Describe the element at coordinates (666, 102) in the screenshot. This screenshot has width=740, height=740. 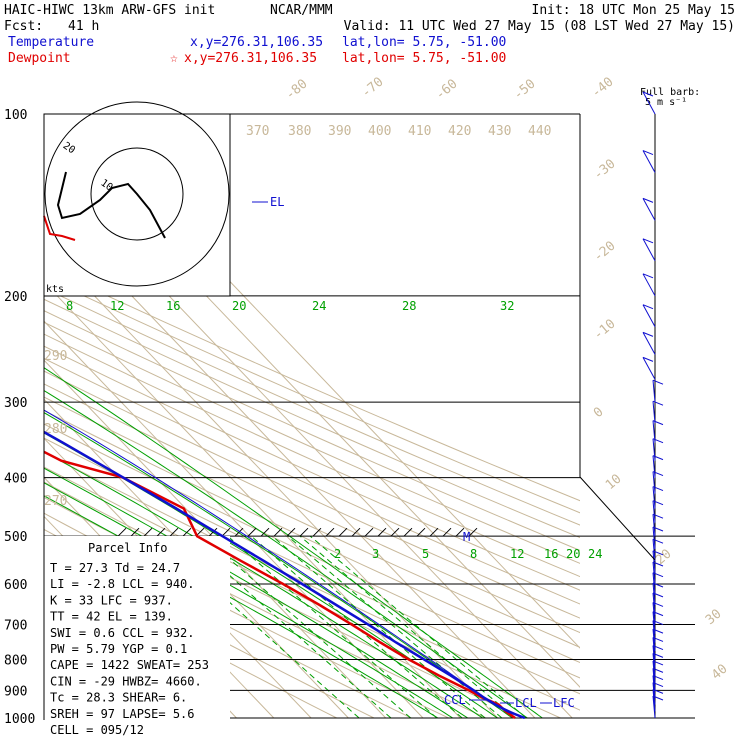
I see `barb-legend-unit: 5 m s⁻¹` at that location.